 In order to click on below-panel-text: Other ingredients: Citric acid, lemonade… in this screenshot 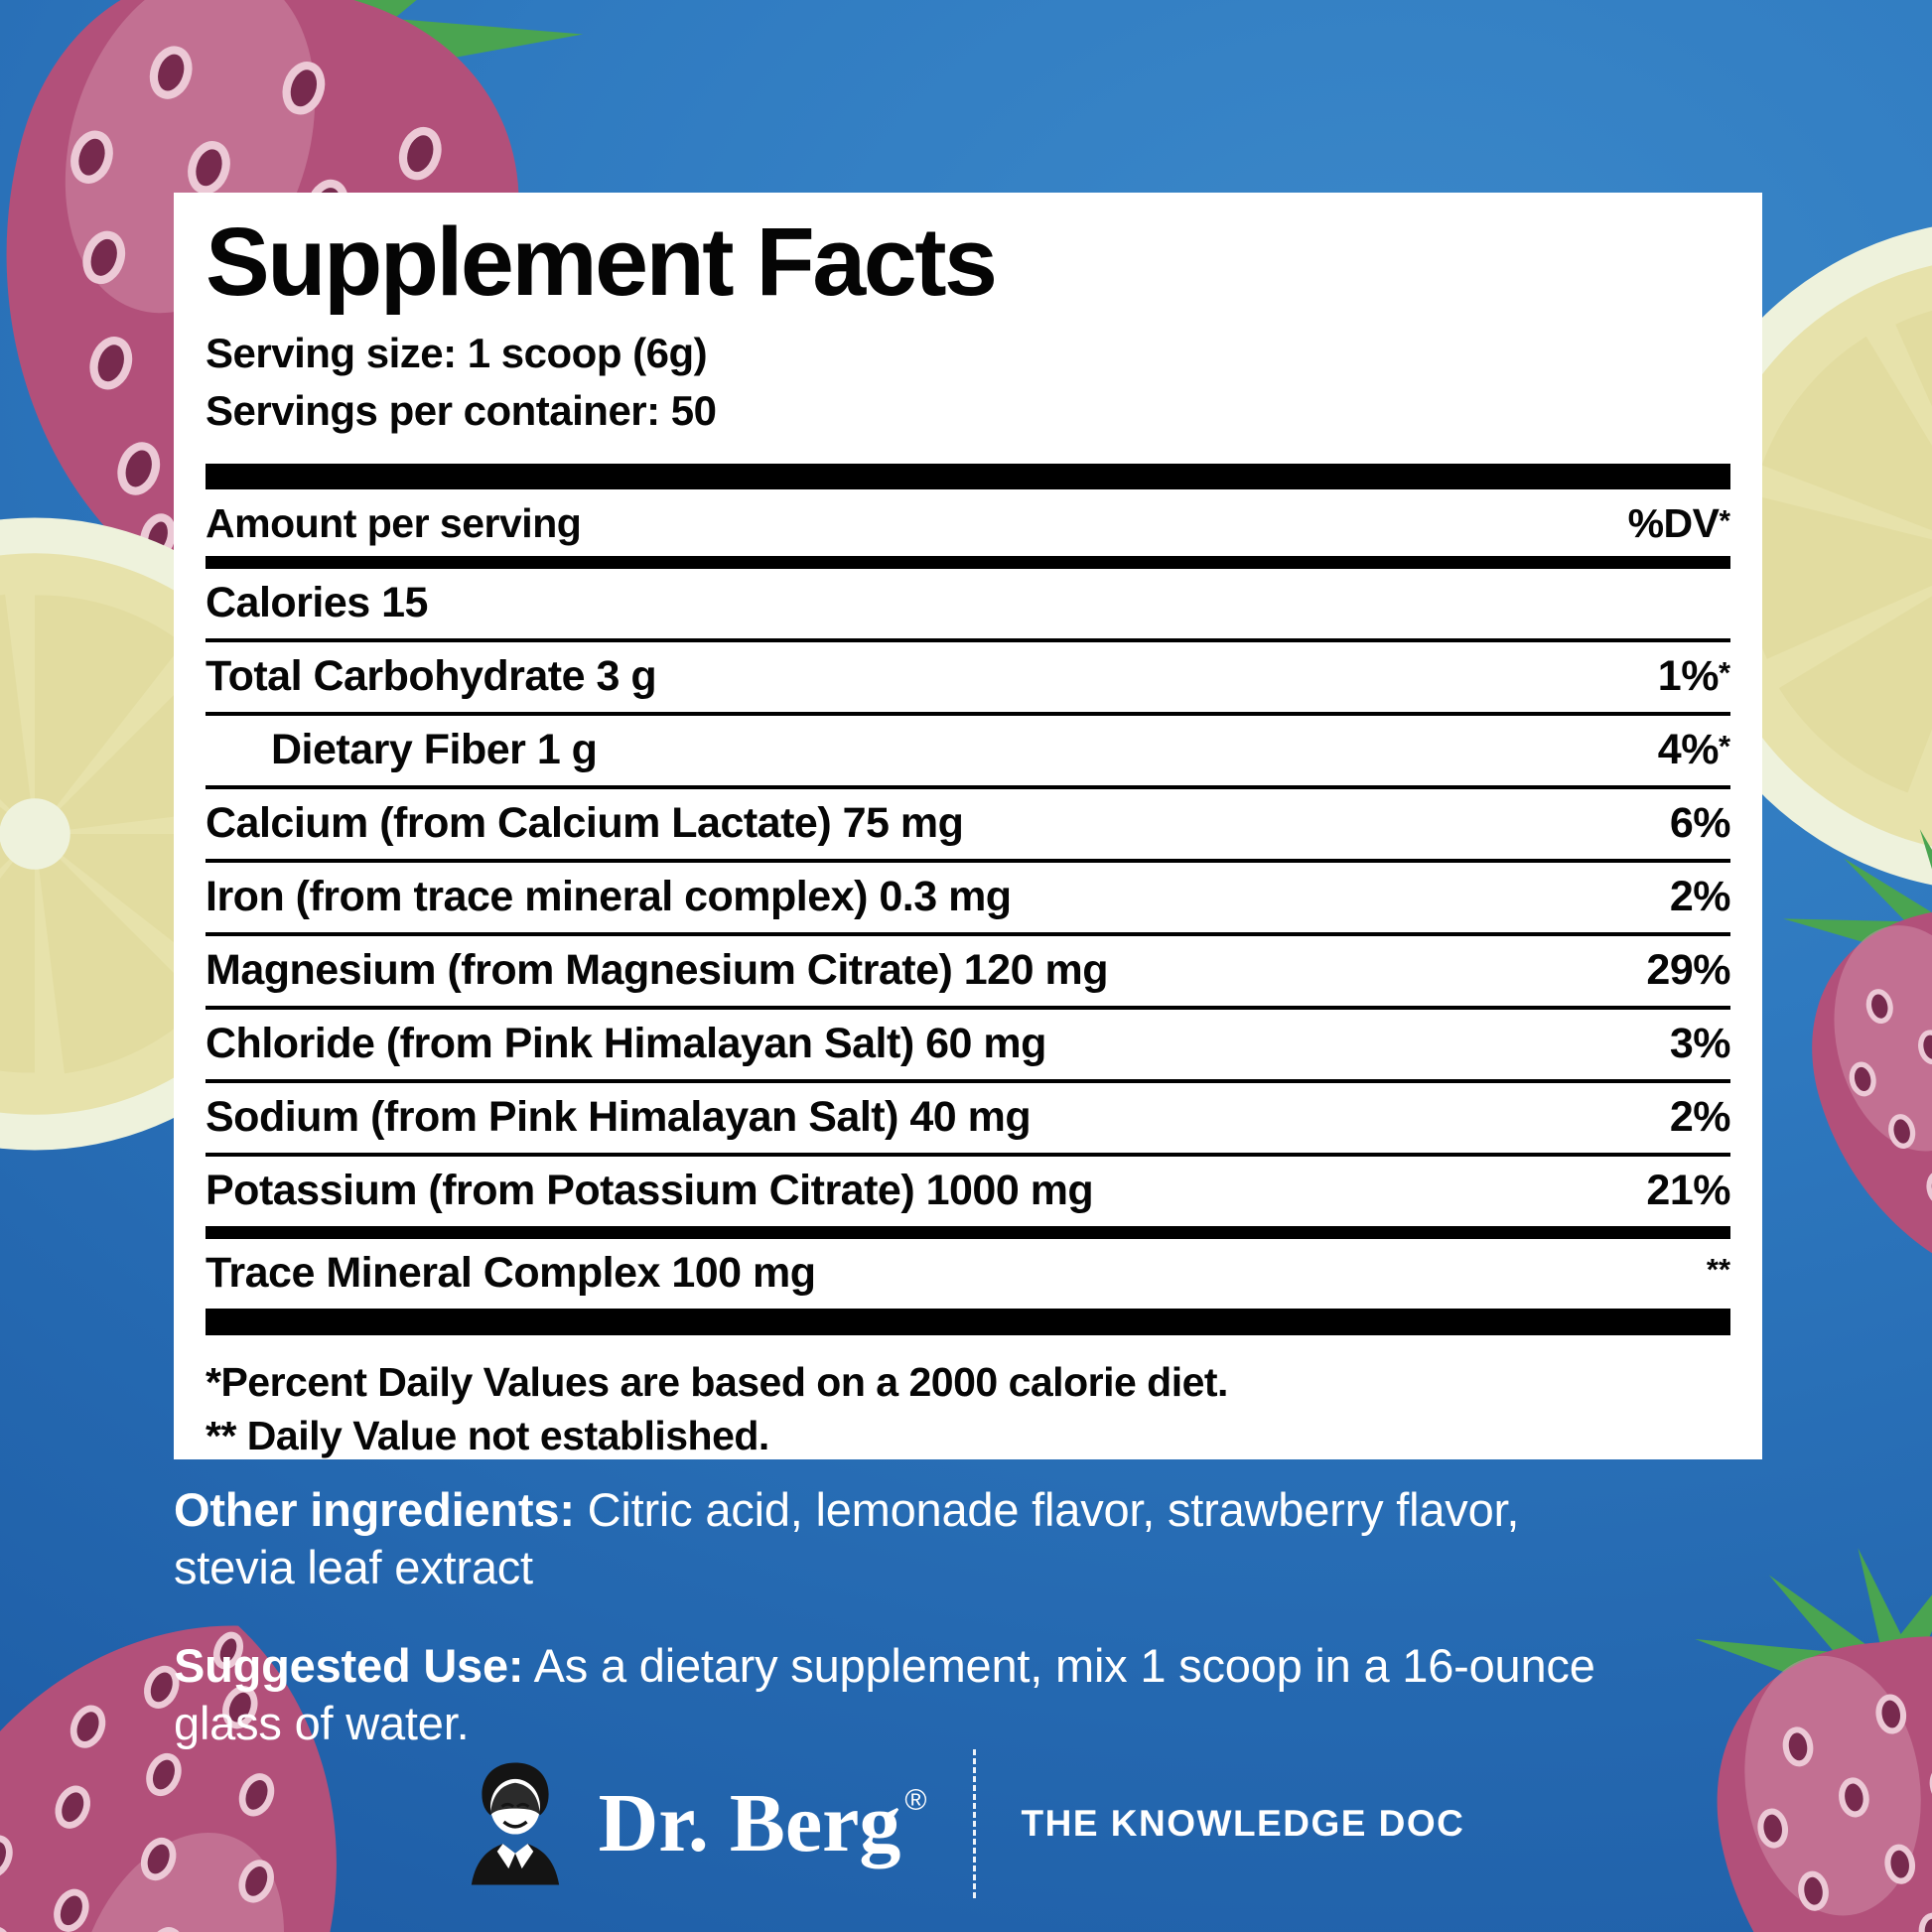, I will do `click(1018, 1616)`.